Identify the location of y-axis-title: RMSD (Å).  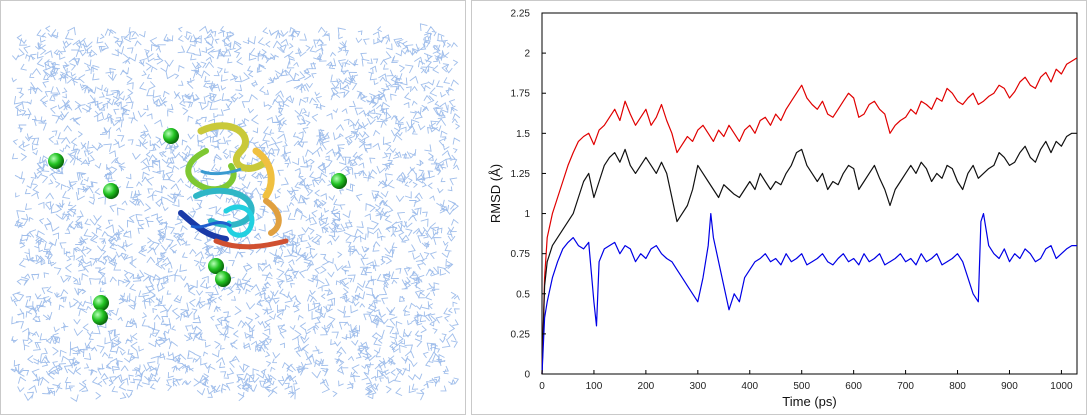
(495, 193).